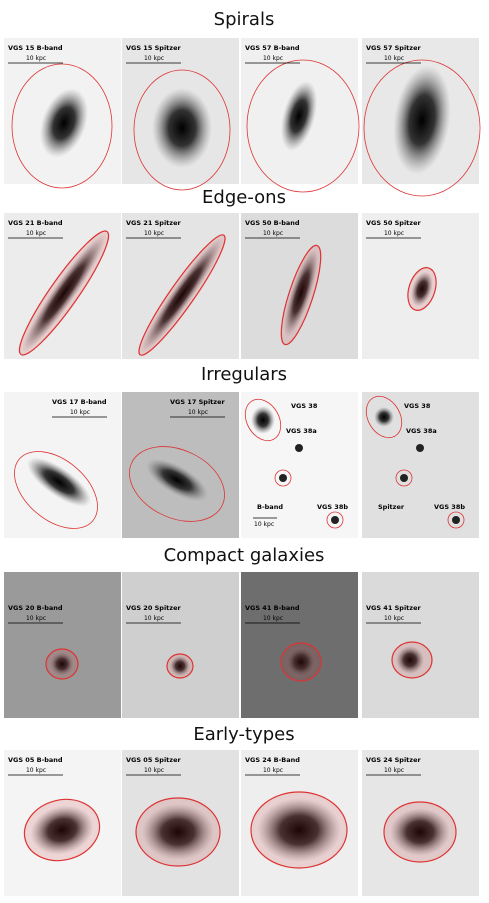 Image resolution: width=489 pixels, height=903 pixels. What do you see at coordinates (244, 374) in the screenshot?
I see `section-title: Irregulars` at bounding box center [244, 374].